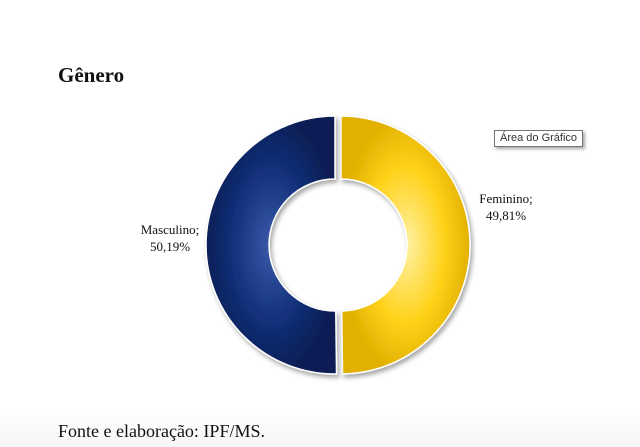 This screenshot has width=640, height=447. Describe the element at coordinates (506, 207) in the screenshot. I see `data-label-feminino: Feminino; 49,81%` at that location.